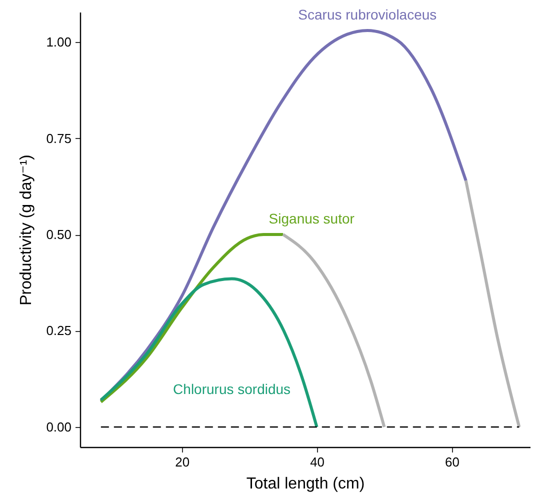 The width and height of the screenshot is (536, 493). What do you see at coordinates (59, 330) in the screenshot?
I see `y-tick-label: 0.25` at bounding box center [59, 330].